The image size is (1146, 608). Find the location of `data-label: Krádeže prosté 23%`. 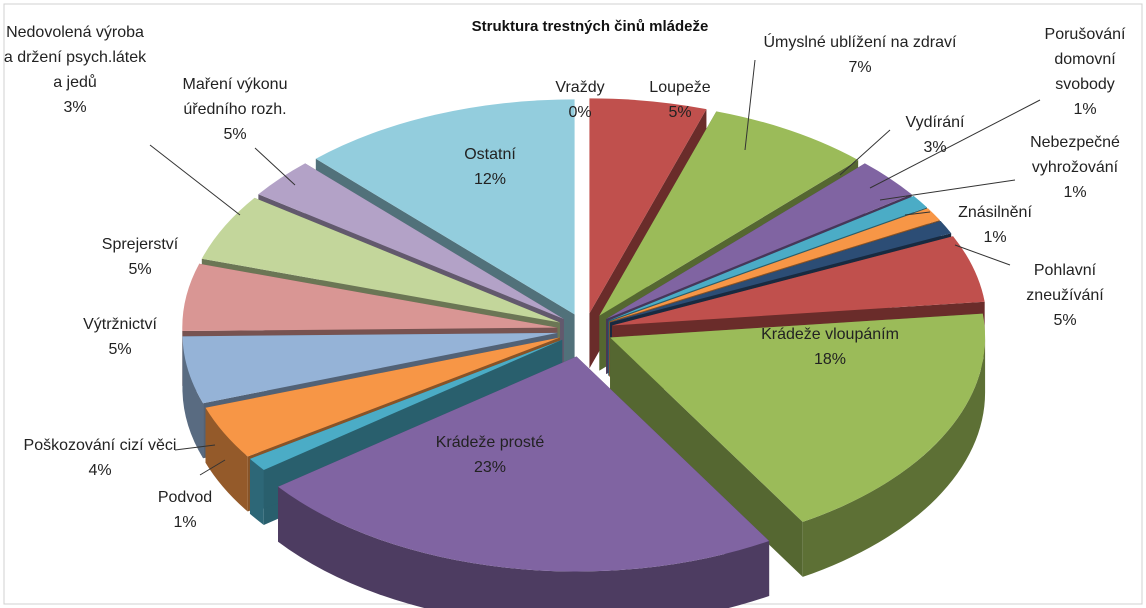

data-label: Krádeže prosté 23% is located at coordinates (490, 455).